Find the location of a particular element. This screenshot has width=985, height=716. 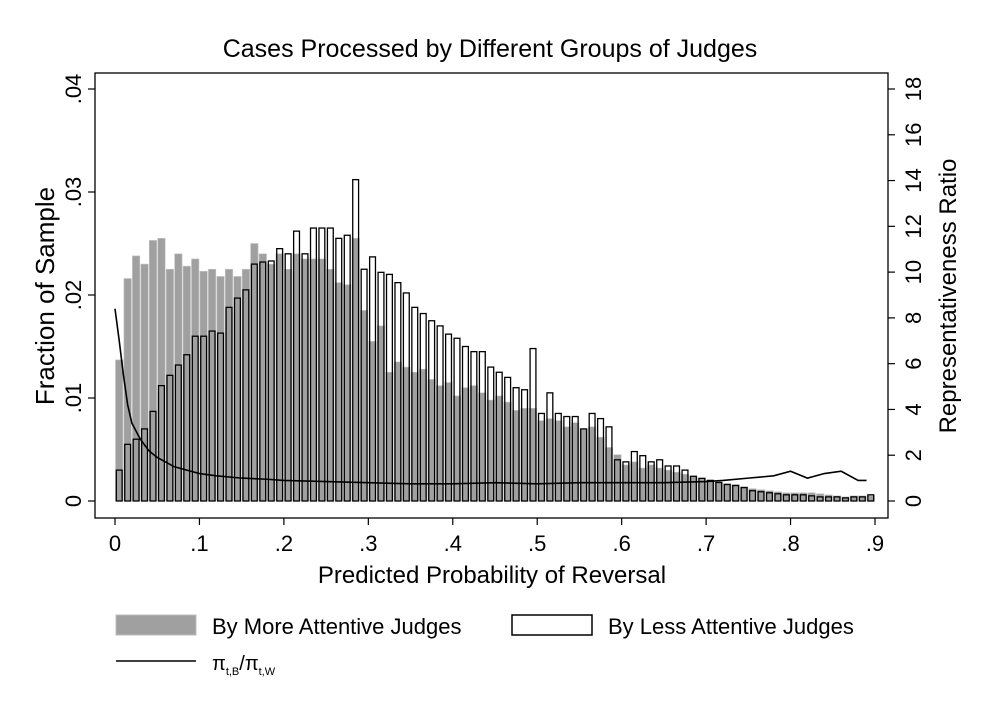

y2-tick-label: 12 is located at coordinates (913, 226).